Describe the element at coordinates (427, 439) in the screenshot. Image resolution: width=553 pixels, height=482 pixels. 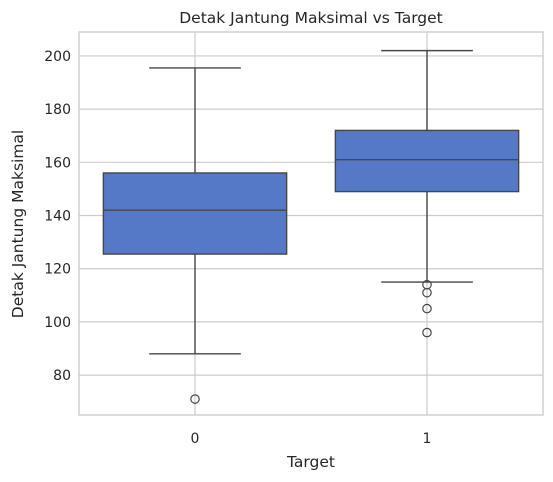
I see `x-tick-label-1: 1` at that location.